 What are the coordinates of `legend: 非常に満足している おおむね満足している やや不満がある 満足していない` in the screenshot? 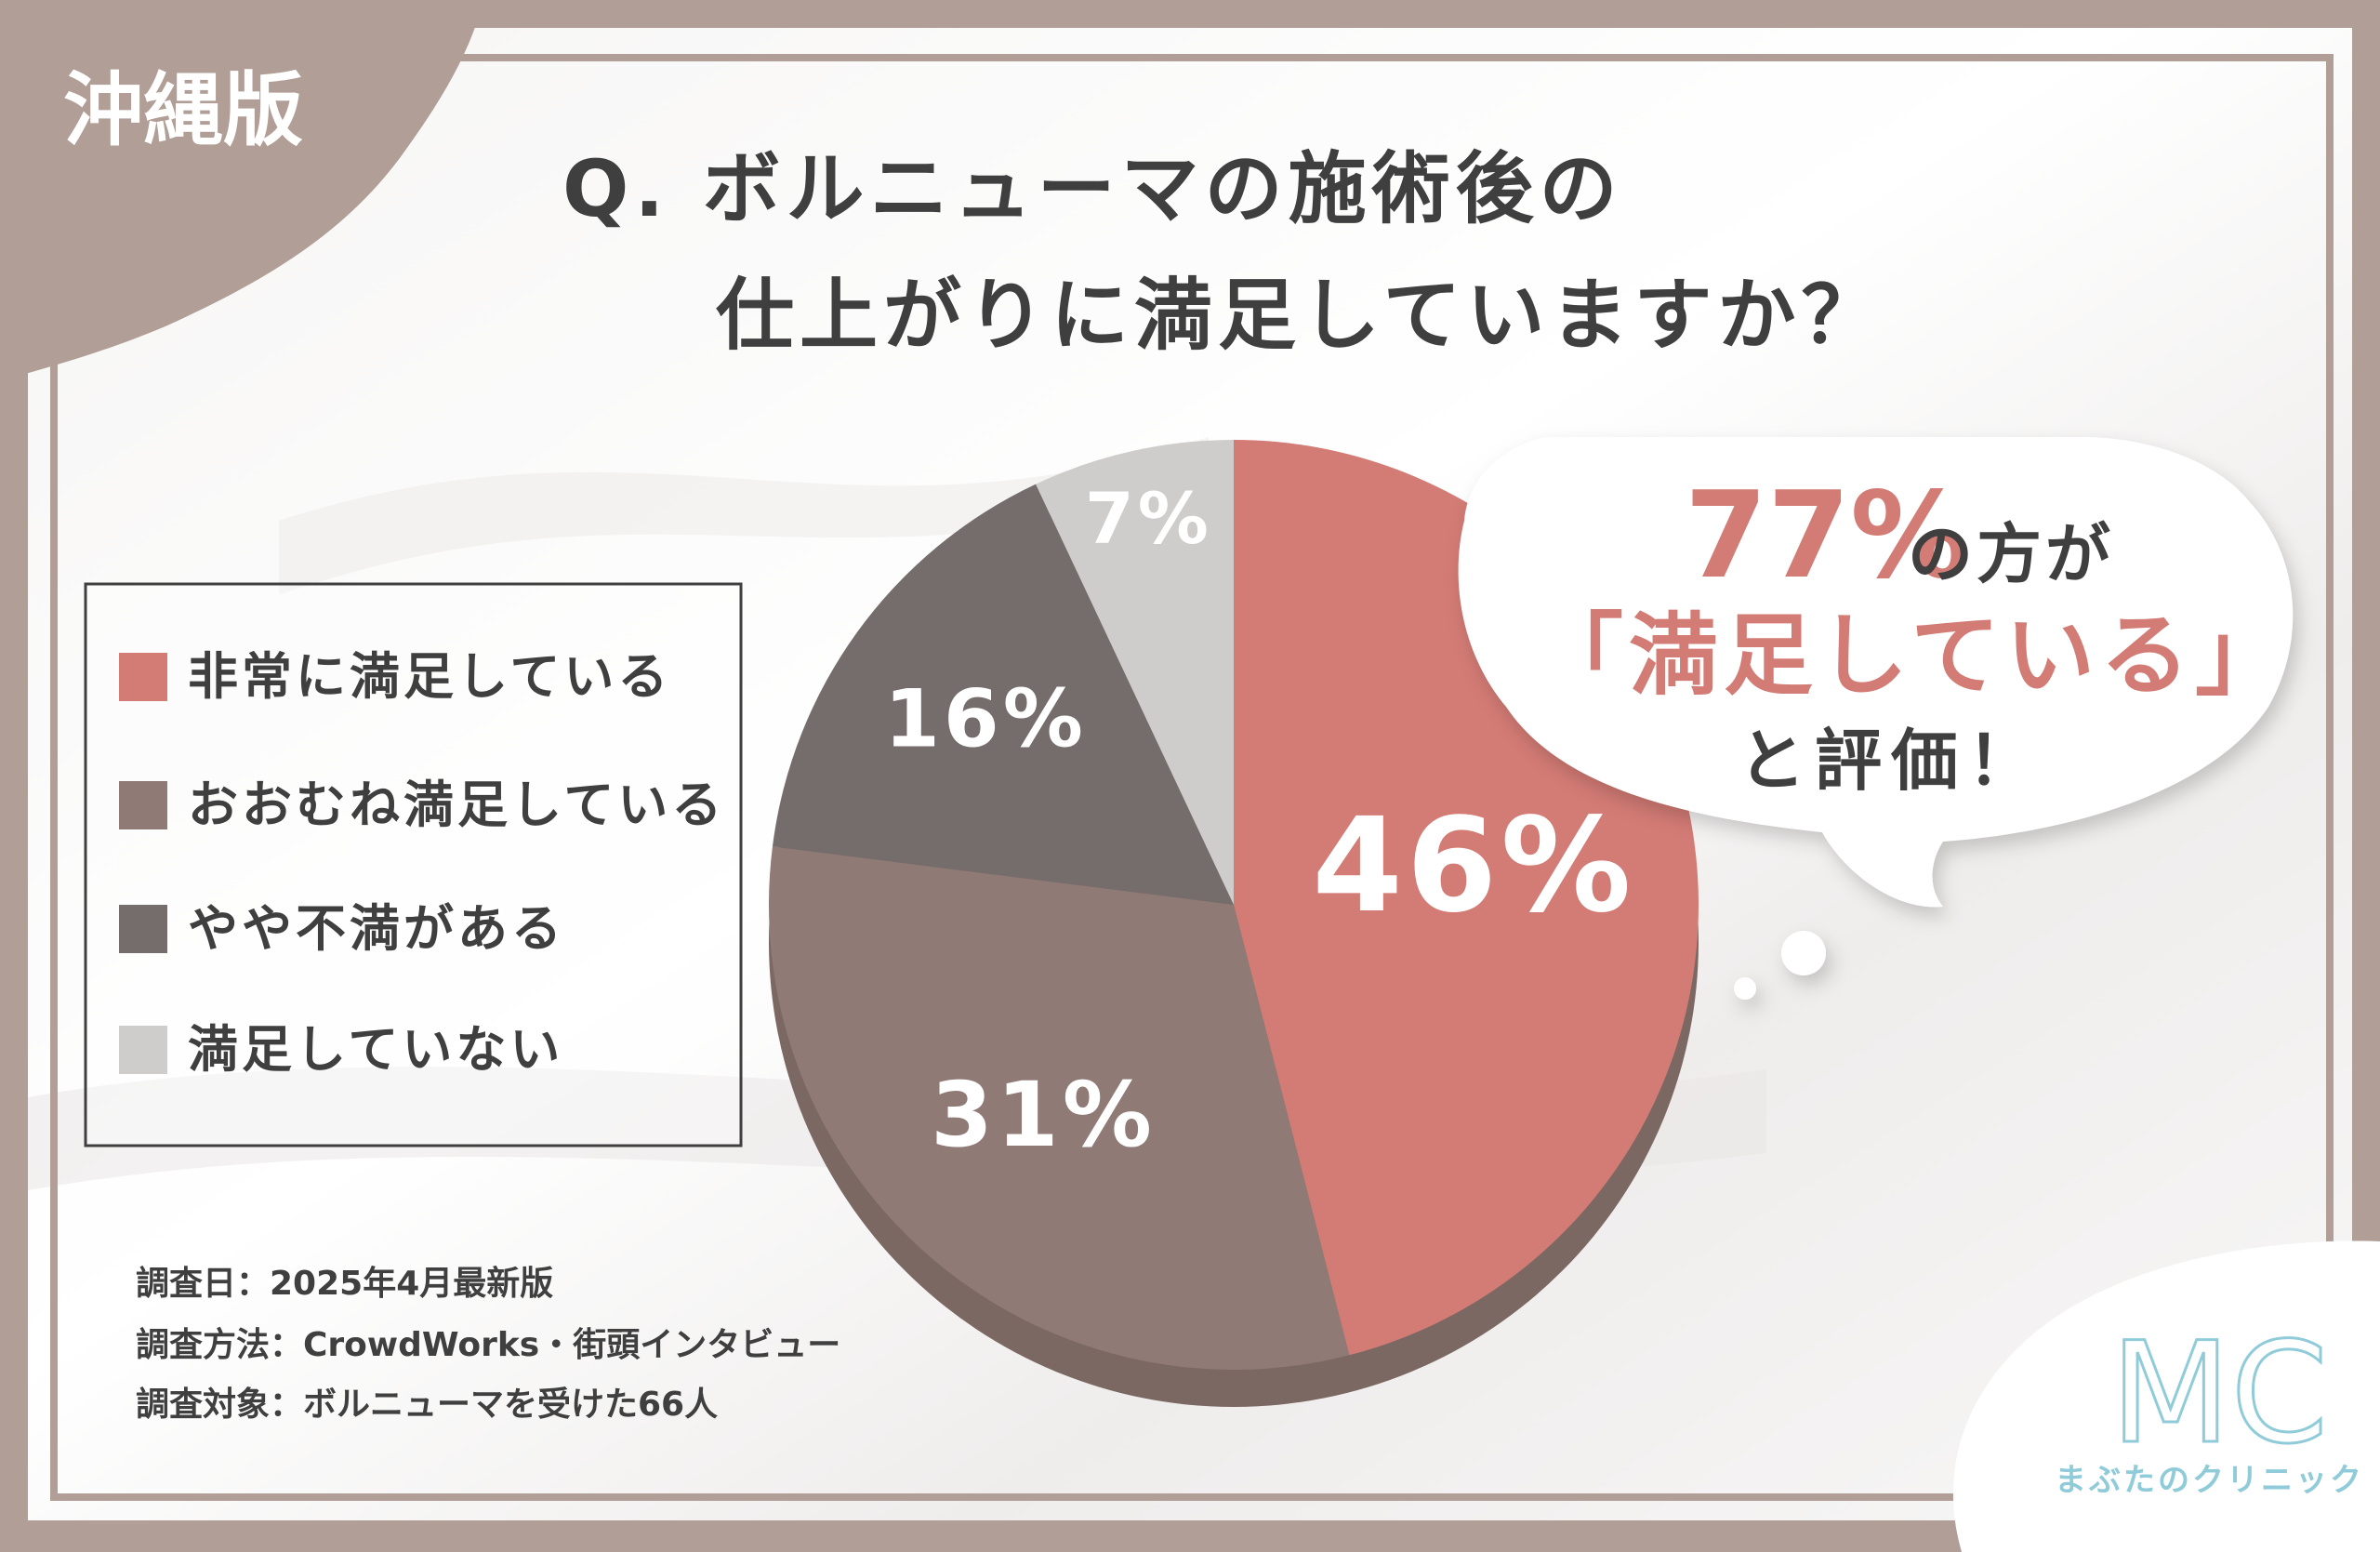 It's located at (413, 864).